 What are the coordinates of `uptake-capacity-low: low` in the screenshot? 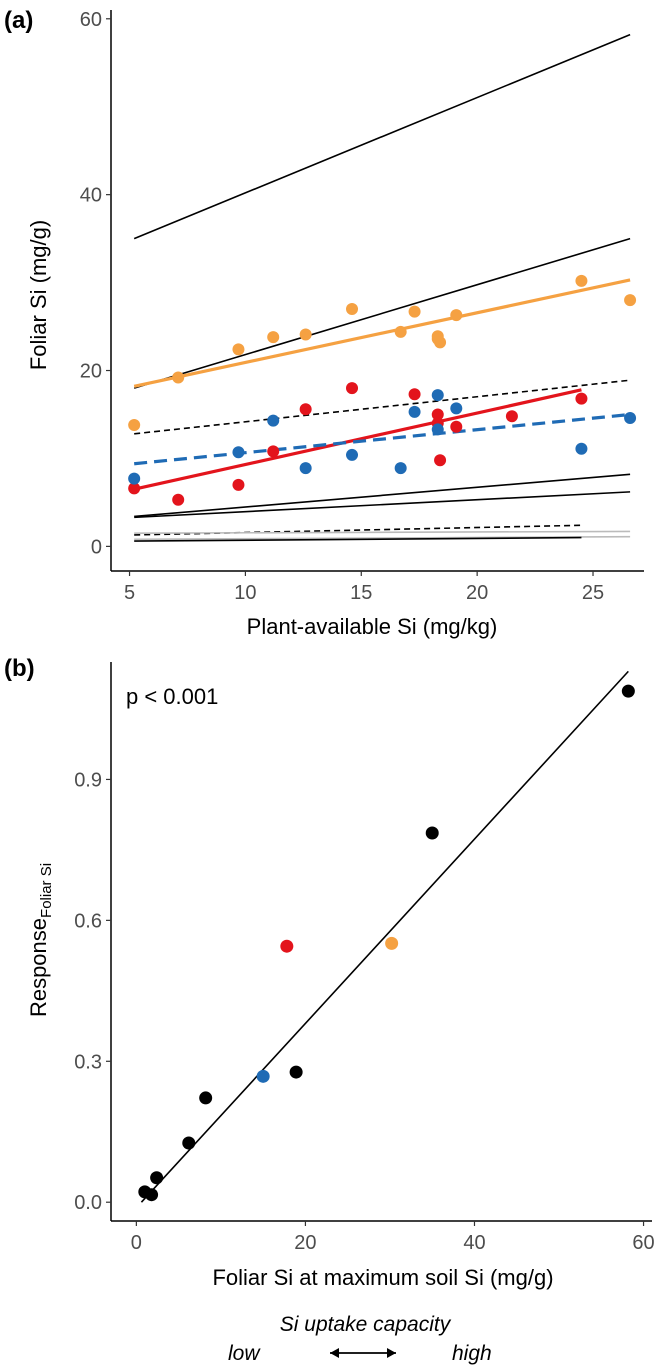 It's located at (244, 1353).